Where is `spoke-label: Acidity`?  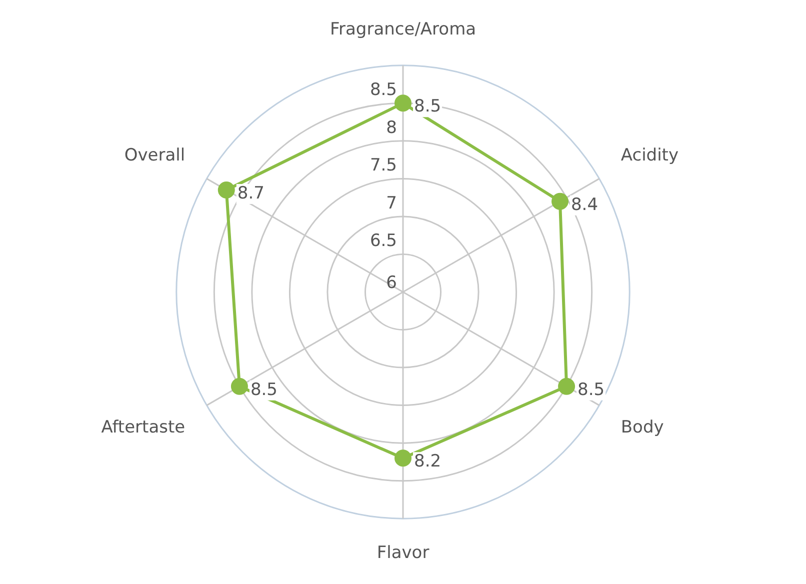
spoke-label: Acidity is located at coordinates (649, 155).